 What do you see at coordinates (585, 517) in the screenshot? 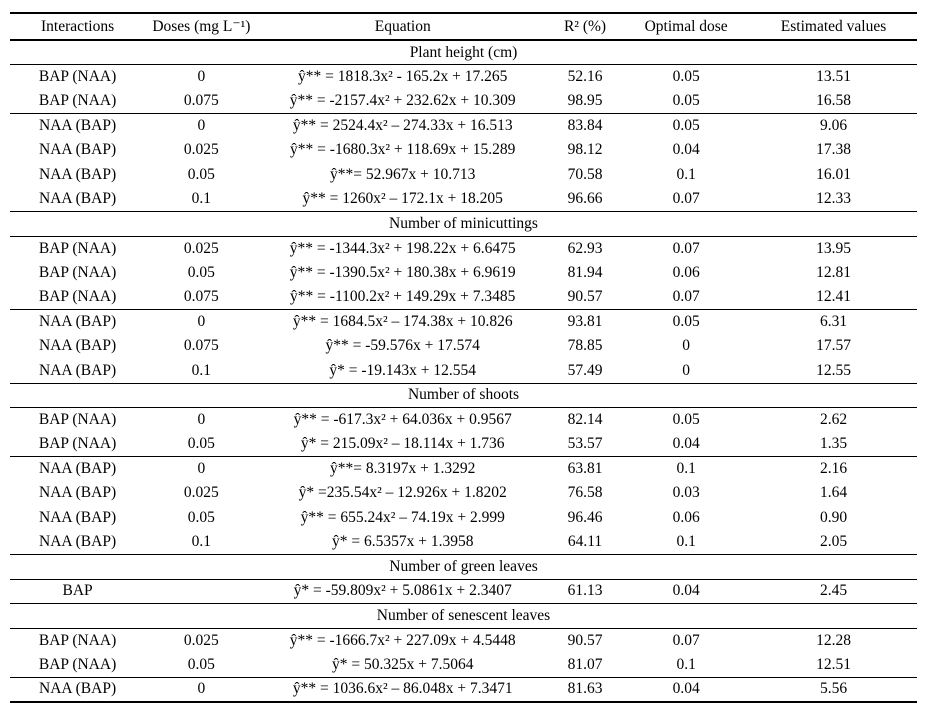
I see `cell-r2: 96.46` at bounding box center [585, 517].